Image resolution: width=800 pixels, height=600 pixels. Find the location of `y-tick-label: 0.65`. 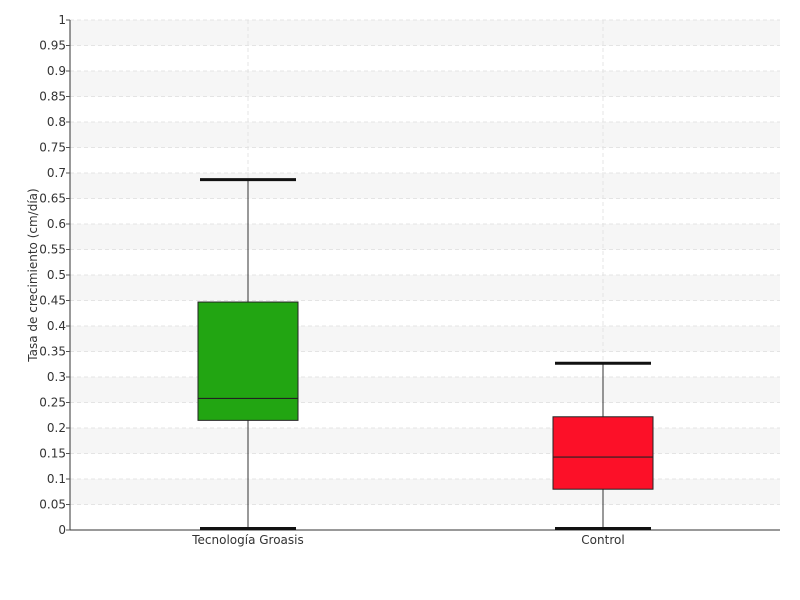

y-tick-label: 0.65 is located at coordinates (52, 199).